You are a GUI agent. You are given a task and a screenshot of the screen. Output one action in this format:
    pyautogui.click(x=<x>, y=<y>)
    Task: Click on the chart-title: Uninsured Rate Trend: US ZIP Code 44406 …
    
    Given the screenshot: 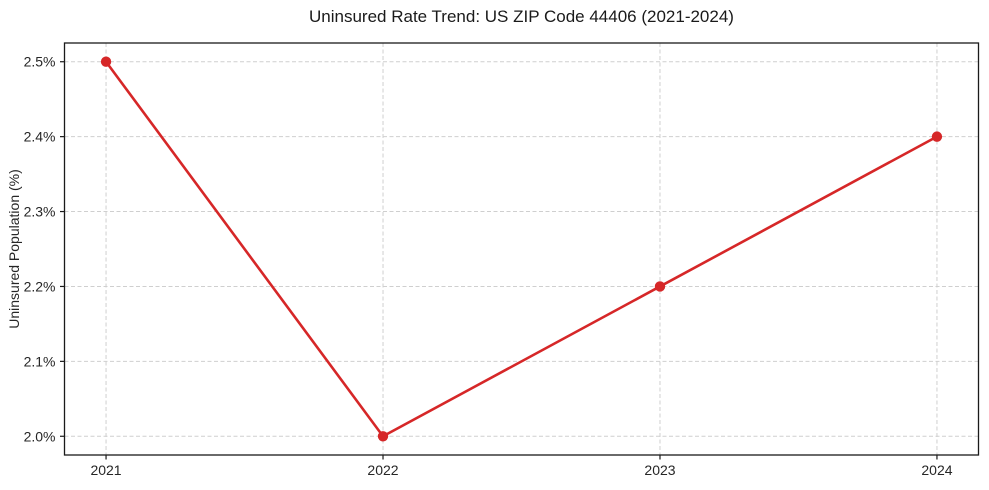 What is the action you would take?
    pyautogui.click(x=521, y=16)
    